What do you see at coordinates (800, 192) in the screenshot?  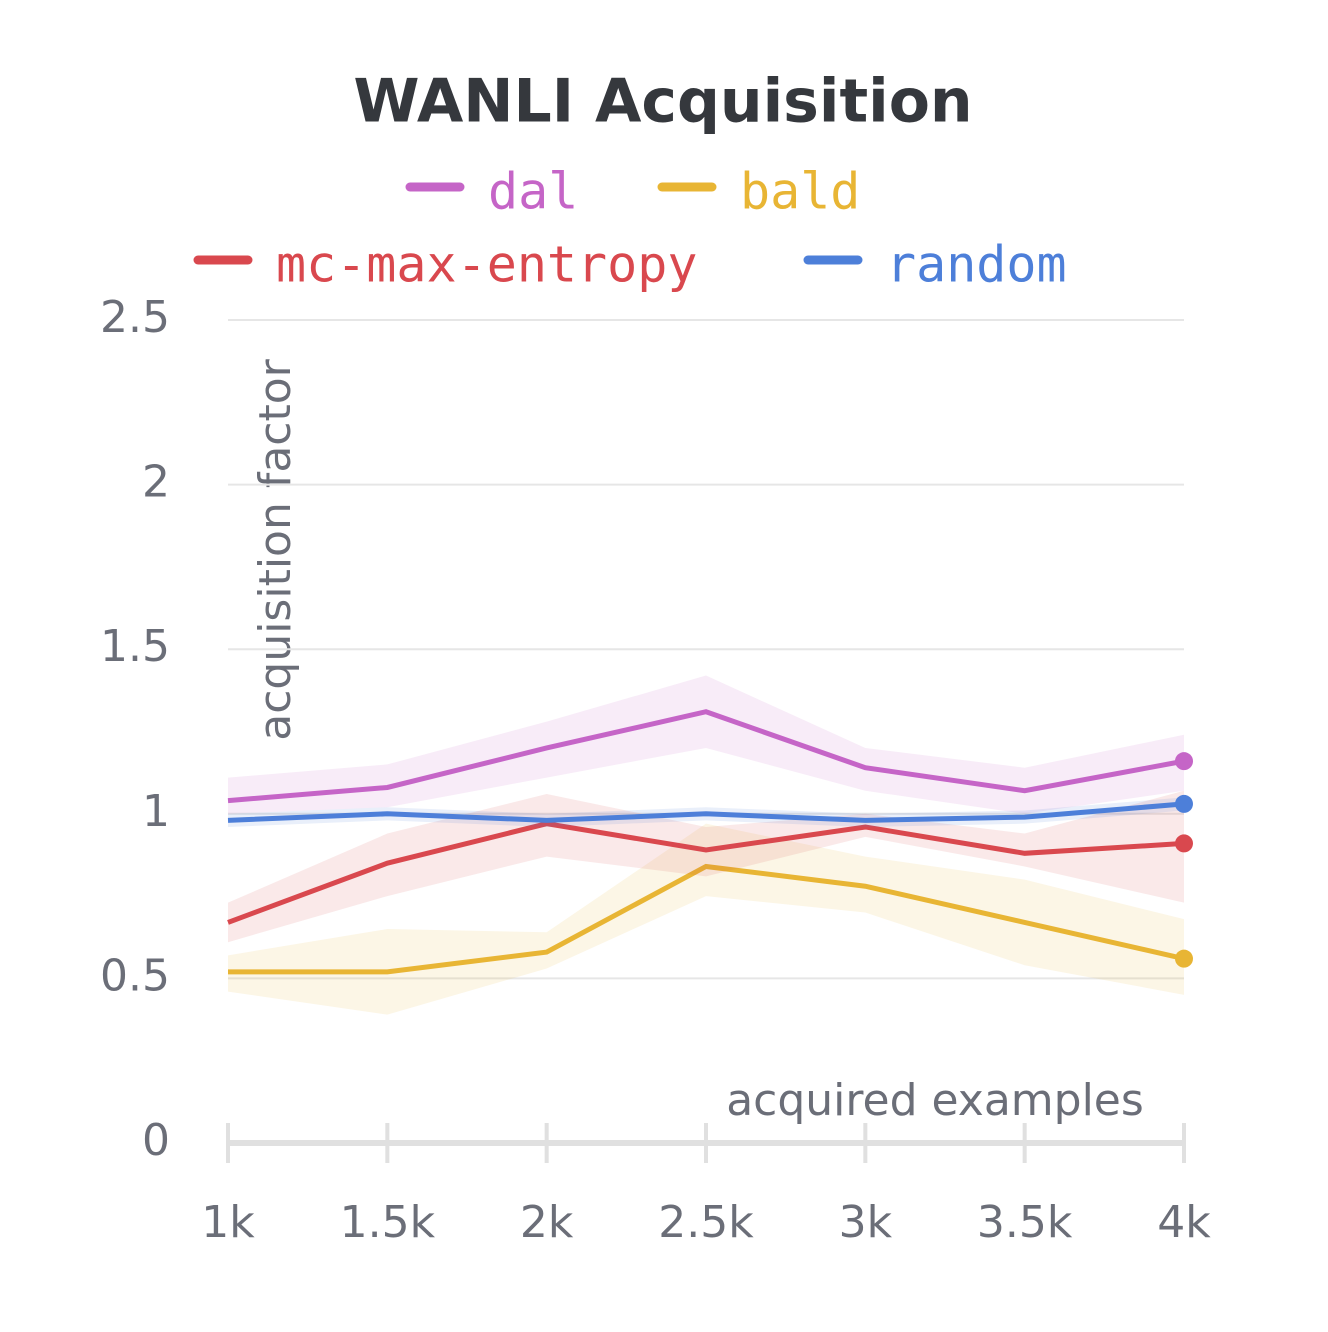 I see `legend-label: bald` at bounding box center [800, 192].